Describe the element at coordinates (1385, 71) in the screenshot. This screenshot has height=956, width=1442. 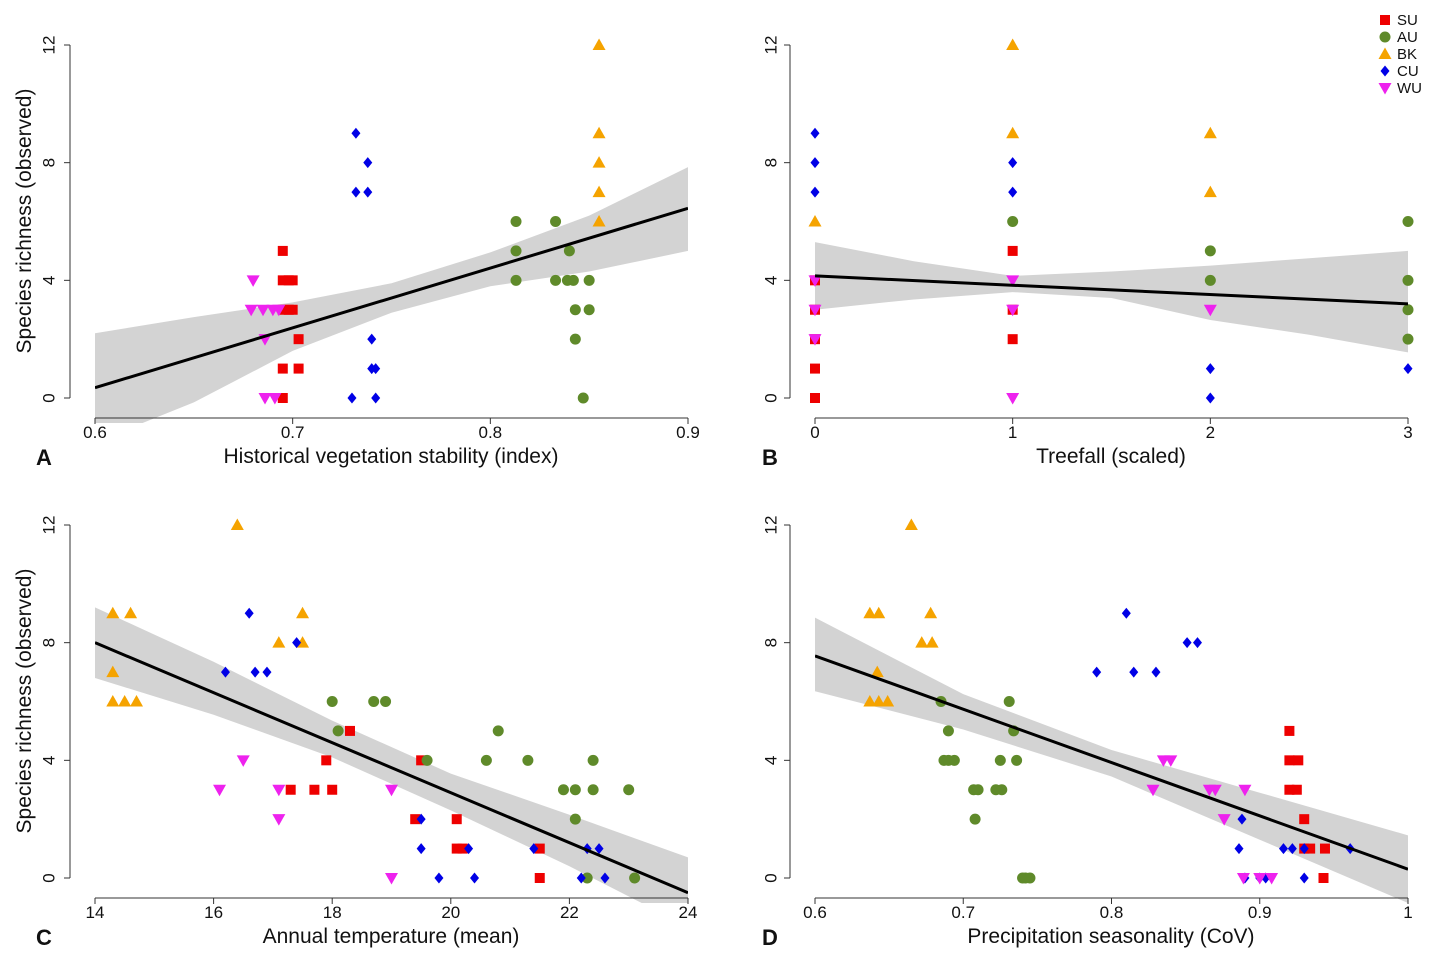
I see `legend-marker-cu` at that location.